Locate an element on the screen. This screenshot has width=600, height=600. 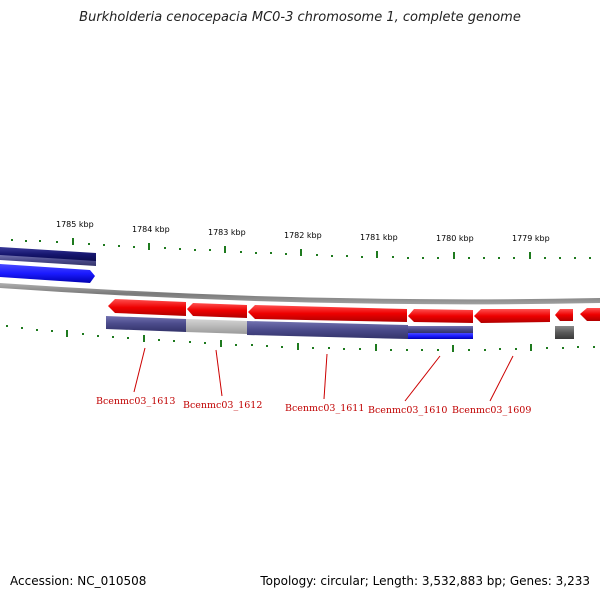
kbp-label: 1779 kbp is located at coordinates (531, 238).